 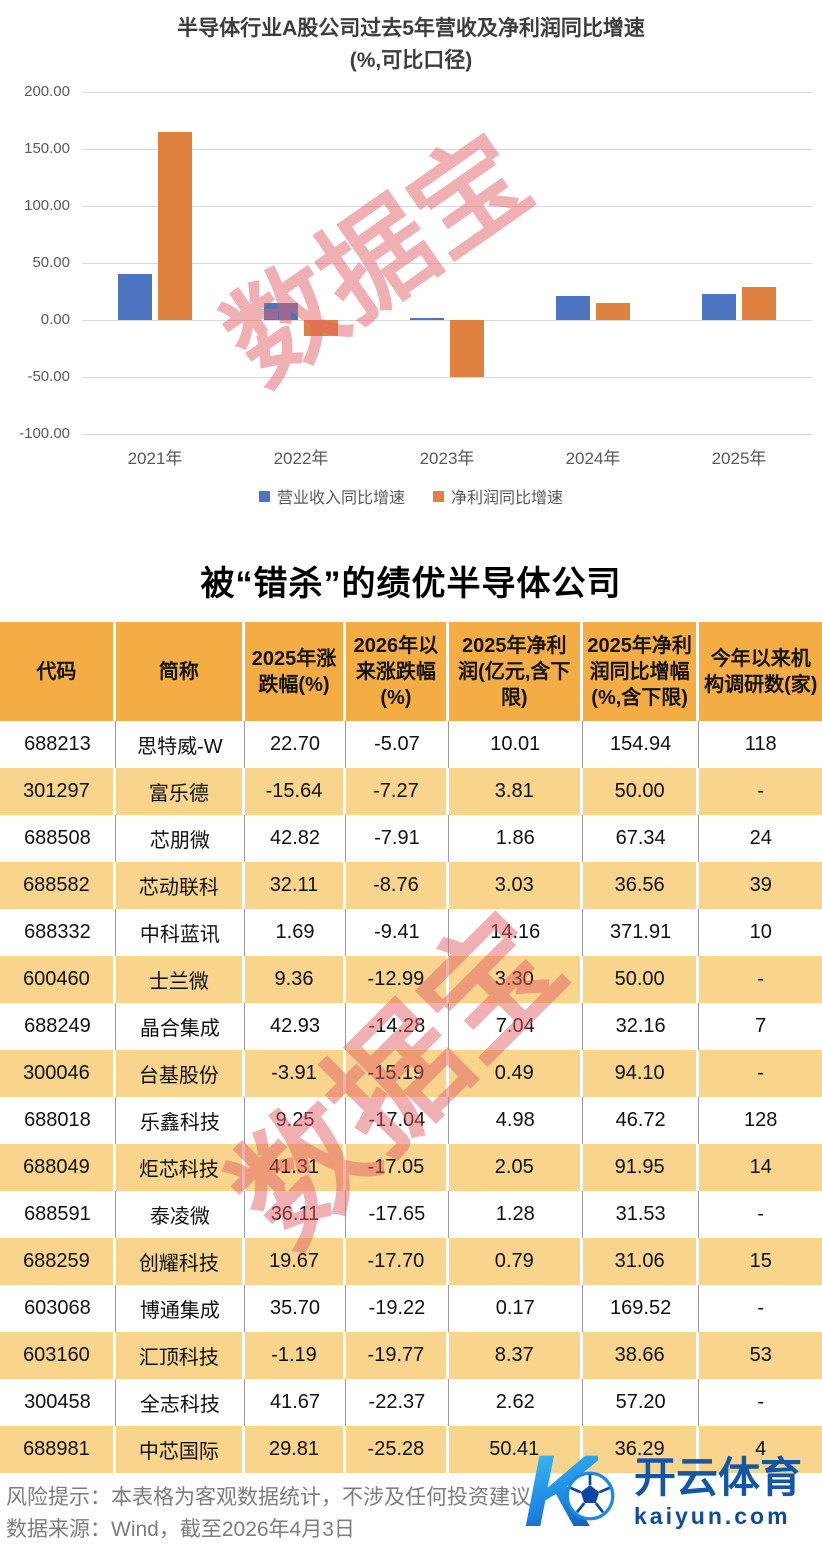 I want to click on logo-domain: kaiyun.com, so click(x=712, y=1515).